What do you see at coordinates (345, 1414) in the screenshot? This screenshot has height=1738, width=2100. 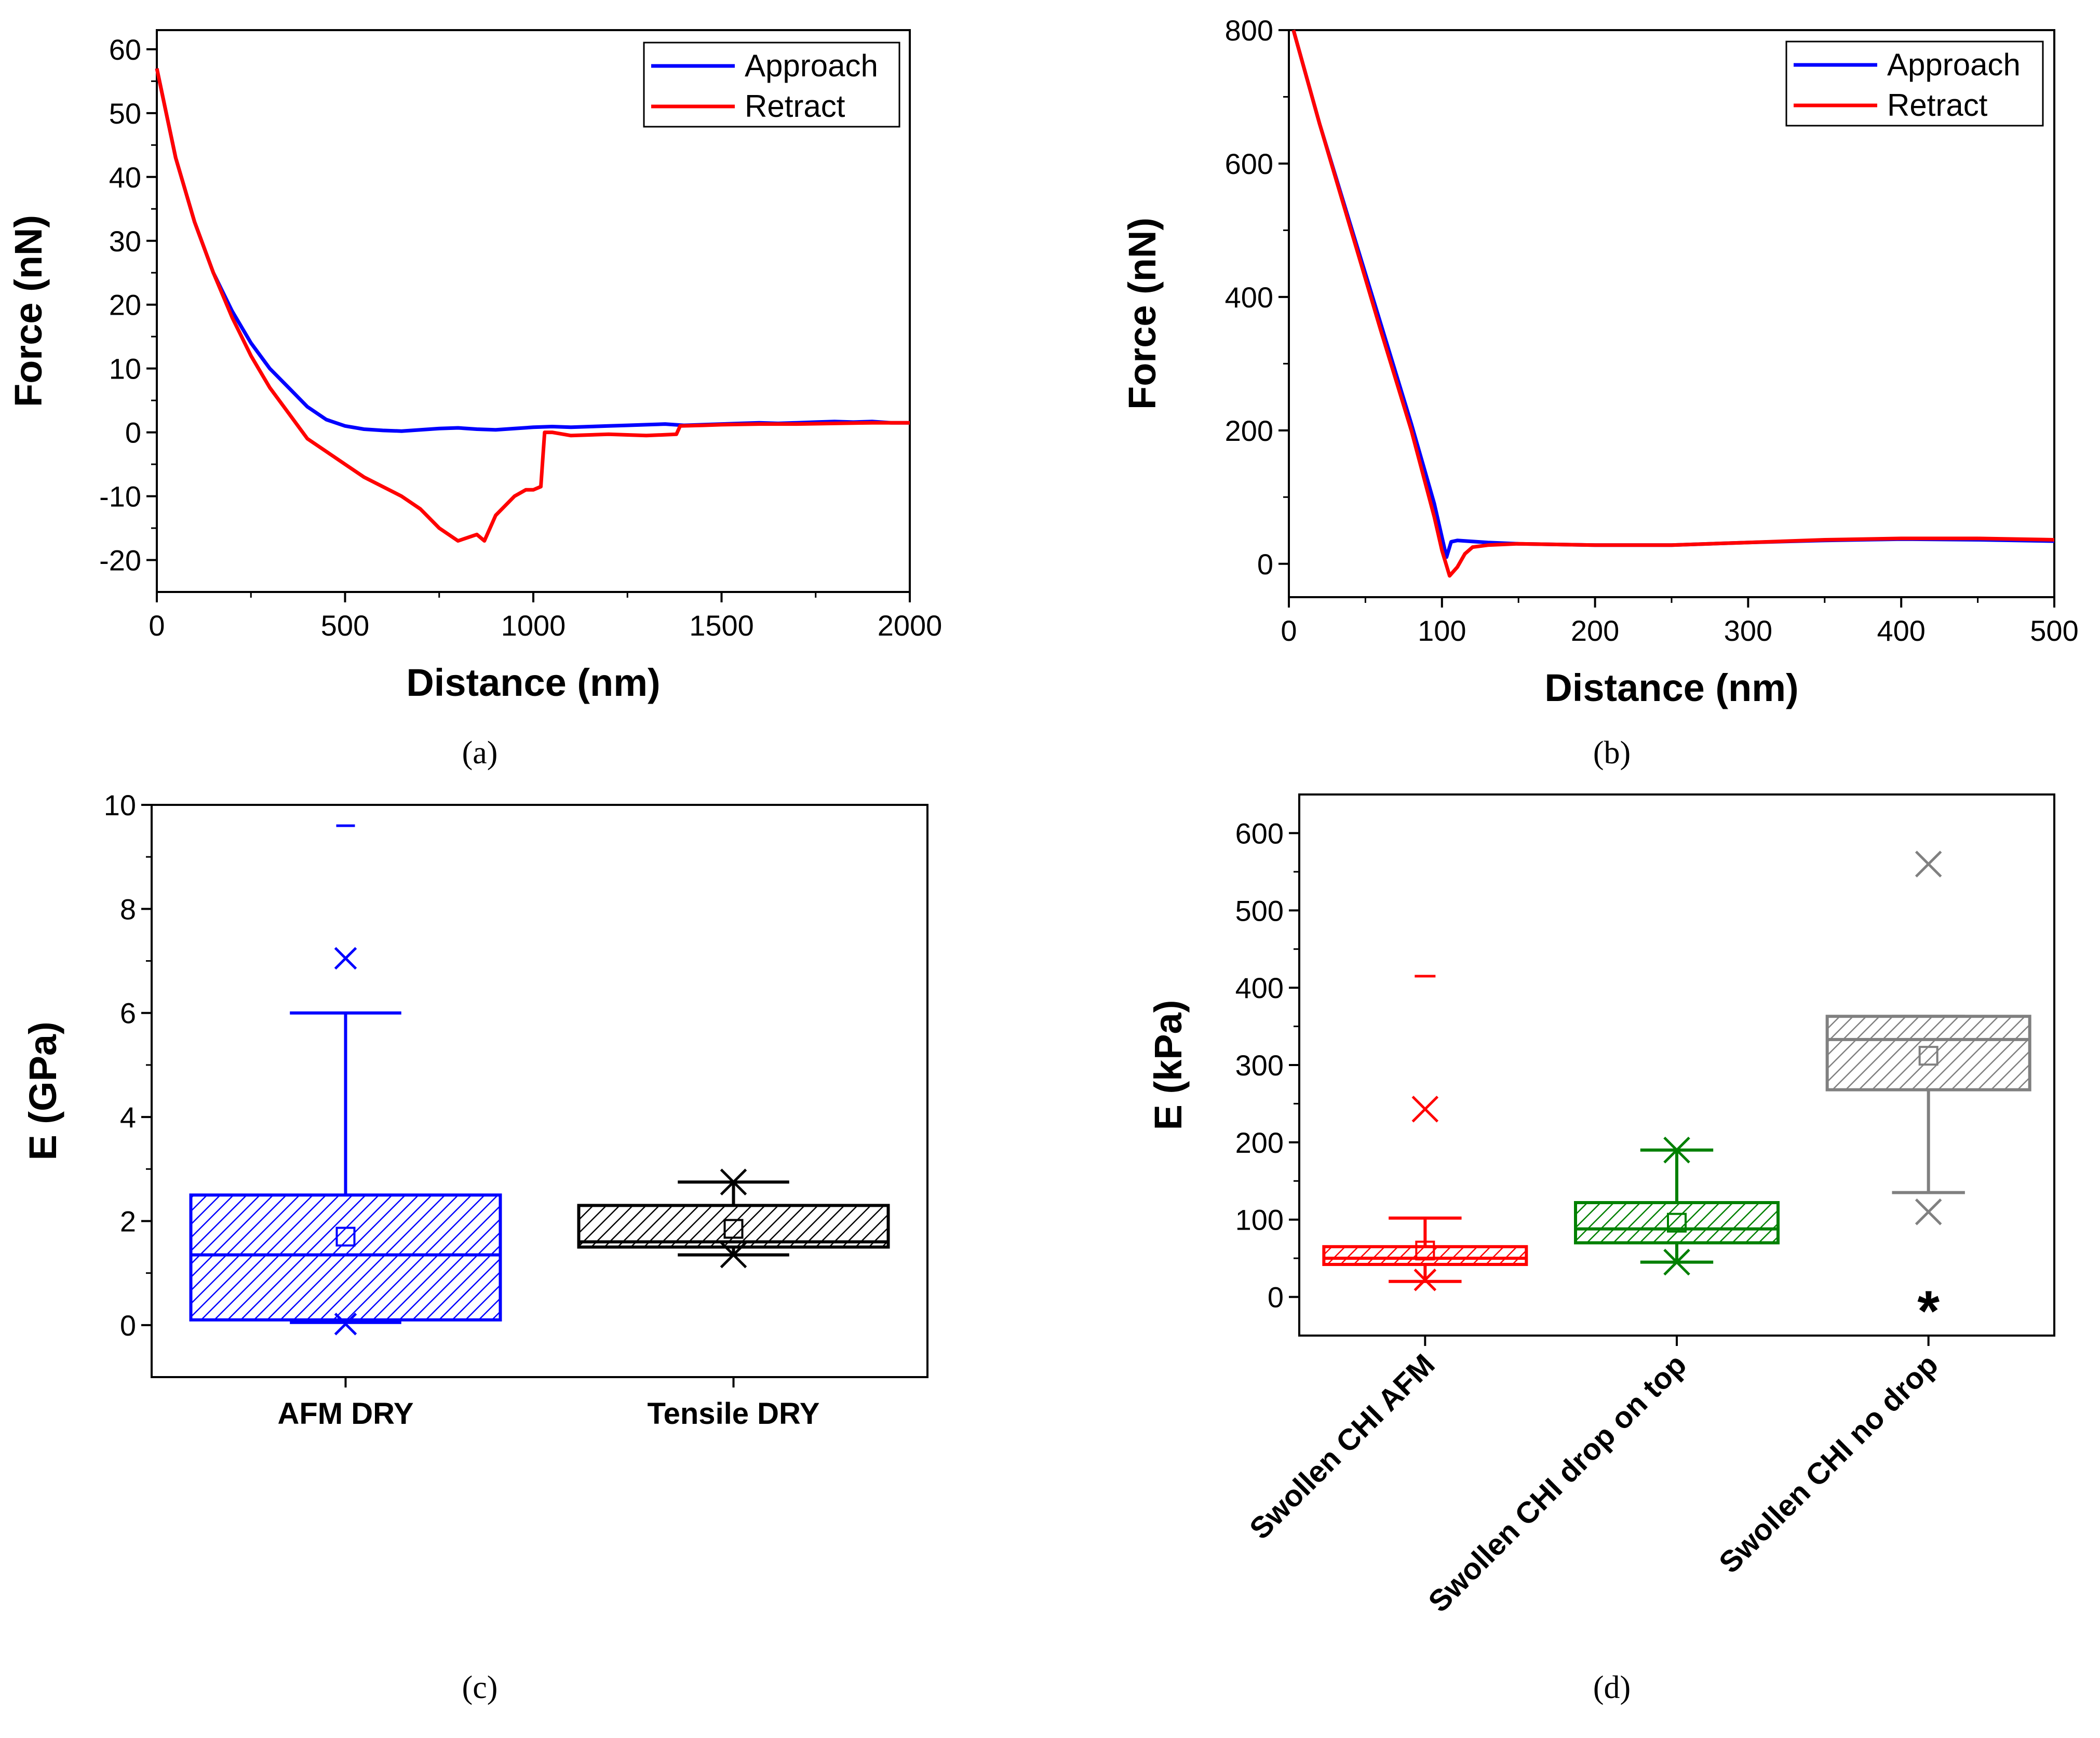 I see `panel-c-category-label: AFM DRY` at bounding box center [345, 1414].